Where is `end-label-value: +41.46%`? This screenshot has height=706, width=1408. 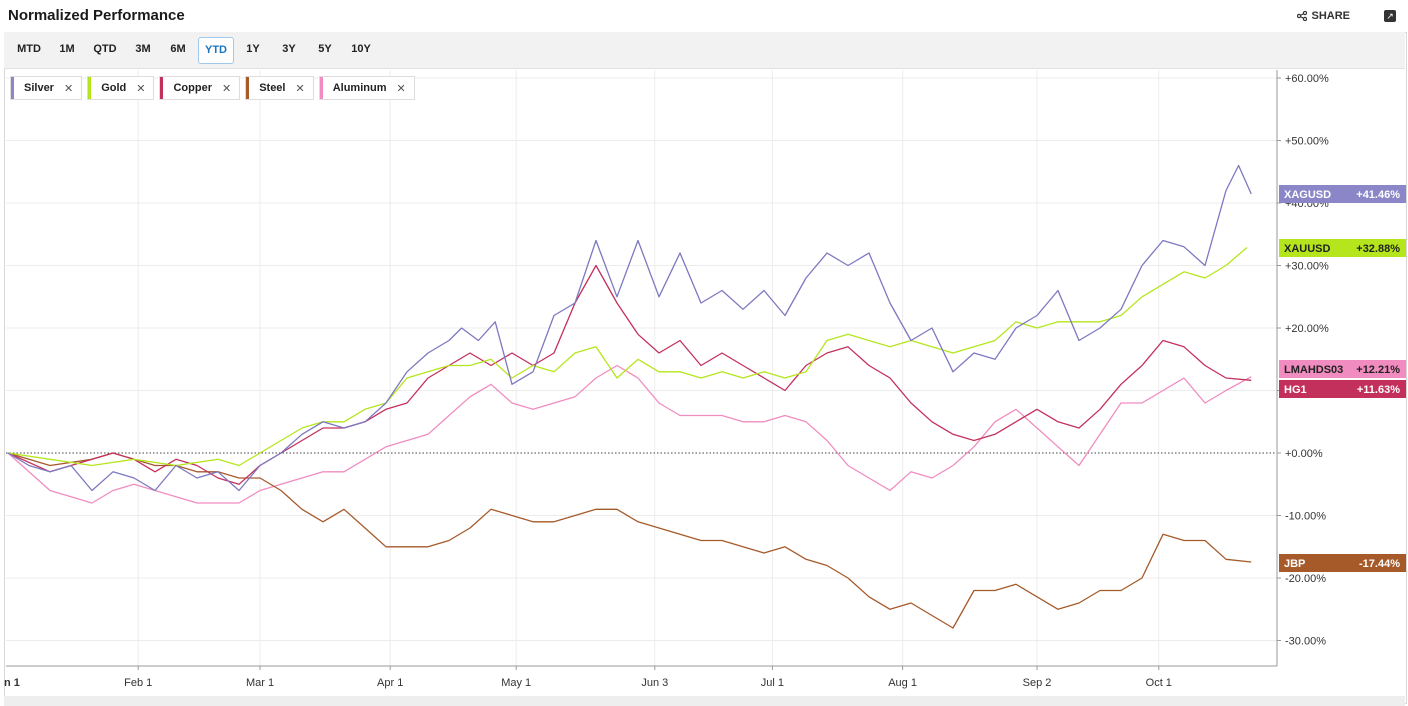
end-label-value: +41.46% is located at coordinates (1378, 195).